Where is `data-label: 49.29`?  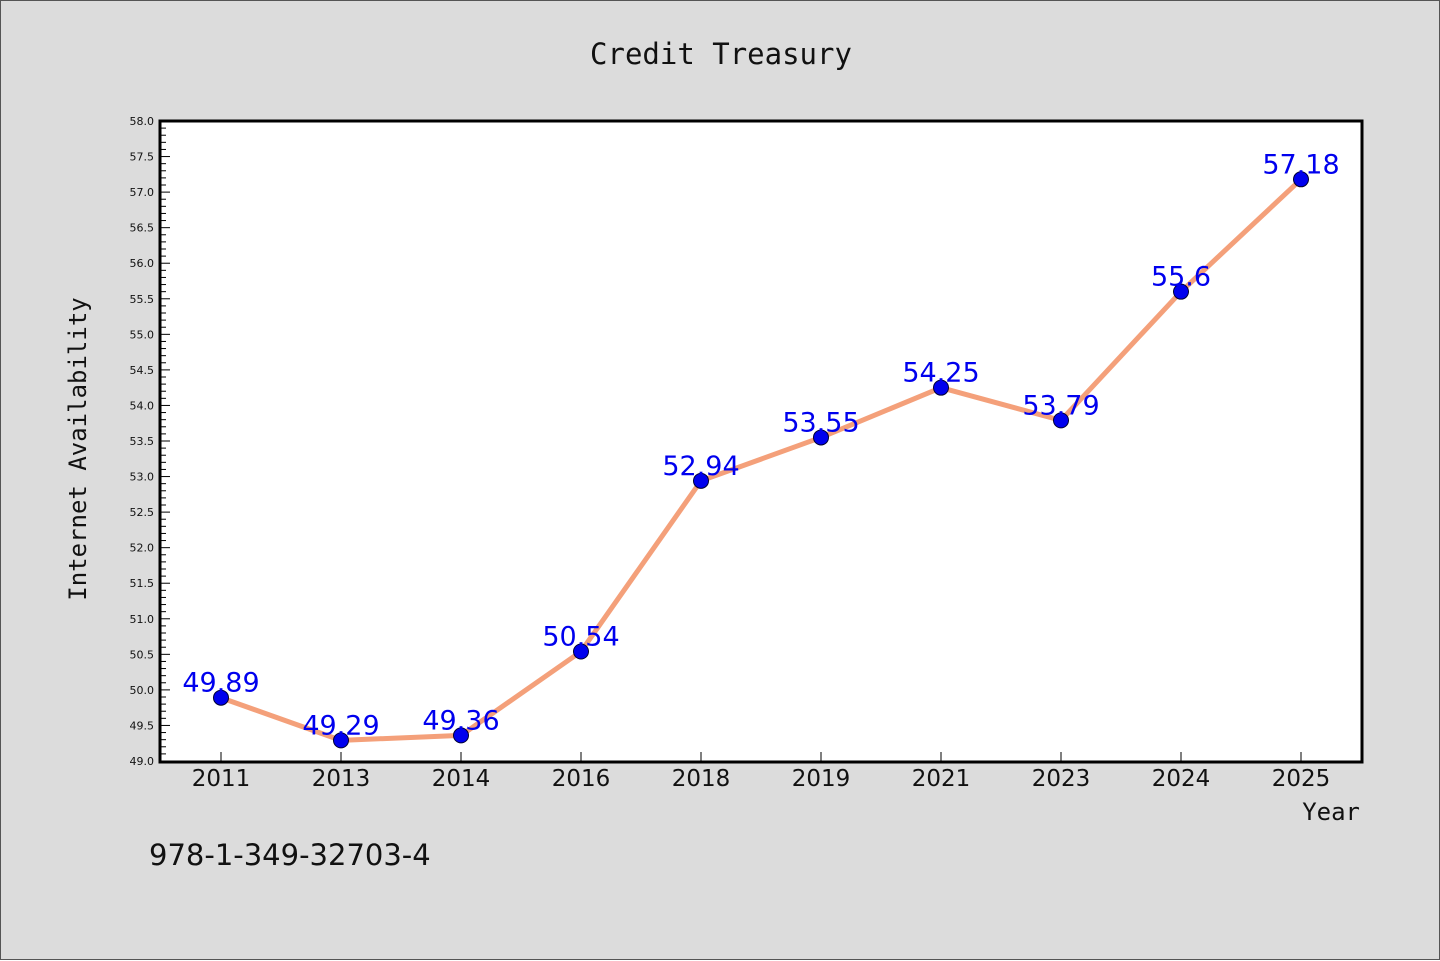 data-label: 49.29 is located at coordinates (340, 725).